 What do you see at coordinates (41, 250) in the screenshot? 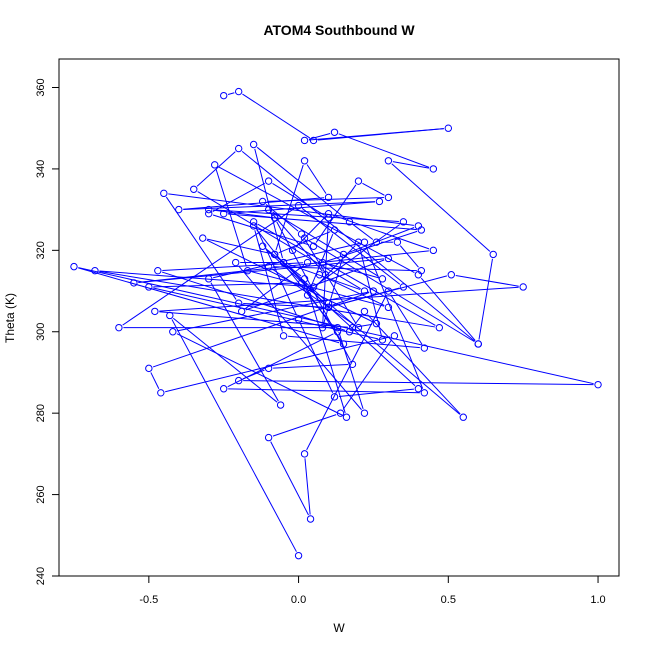
I see `y-tick-label: 320` at bounding box center [41, 250].